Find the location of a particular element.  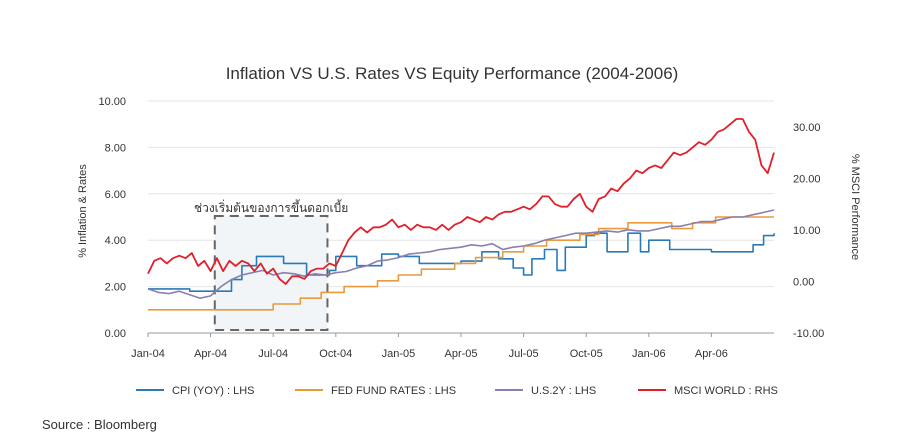

legend-label: MSCI WORLD : RHS is located at coordinates (726, 391).